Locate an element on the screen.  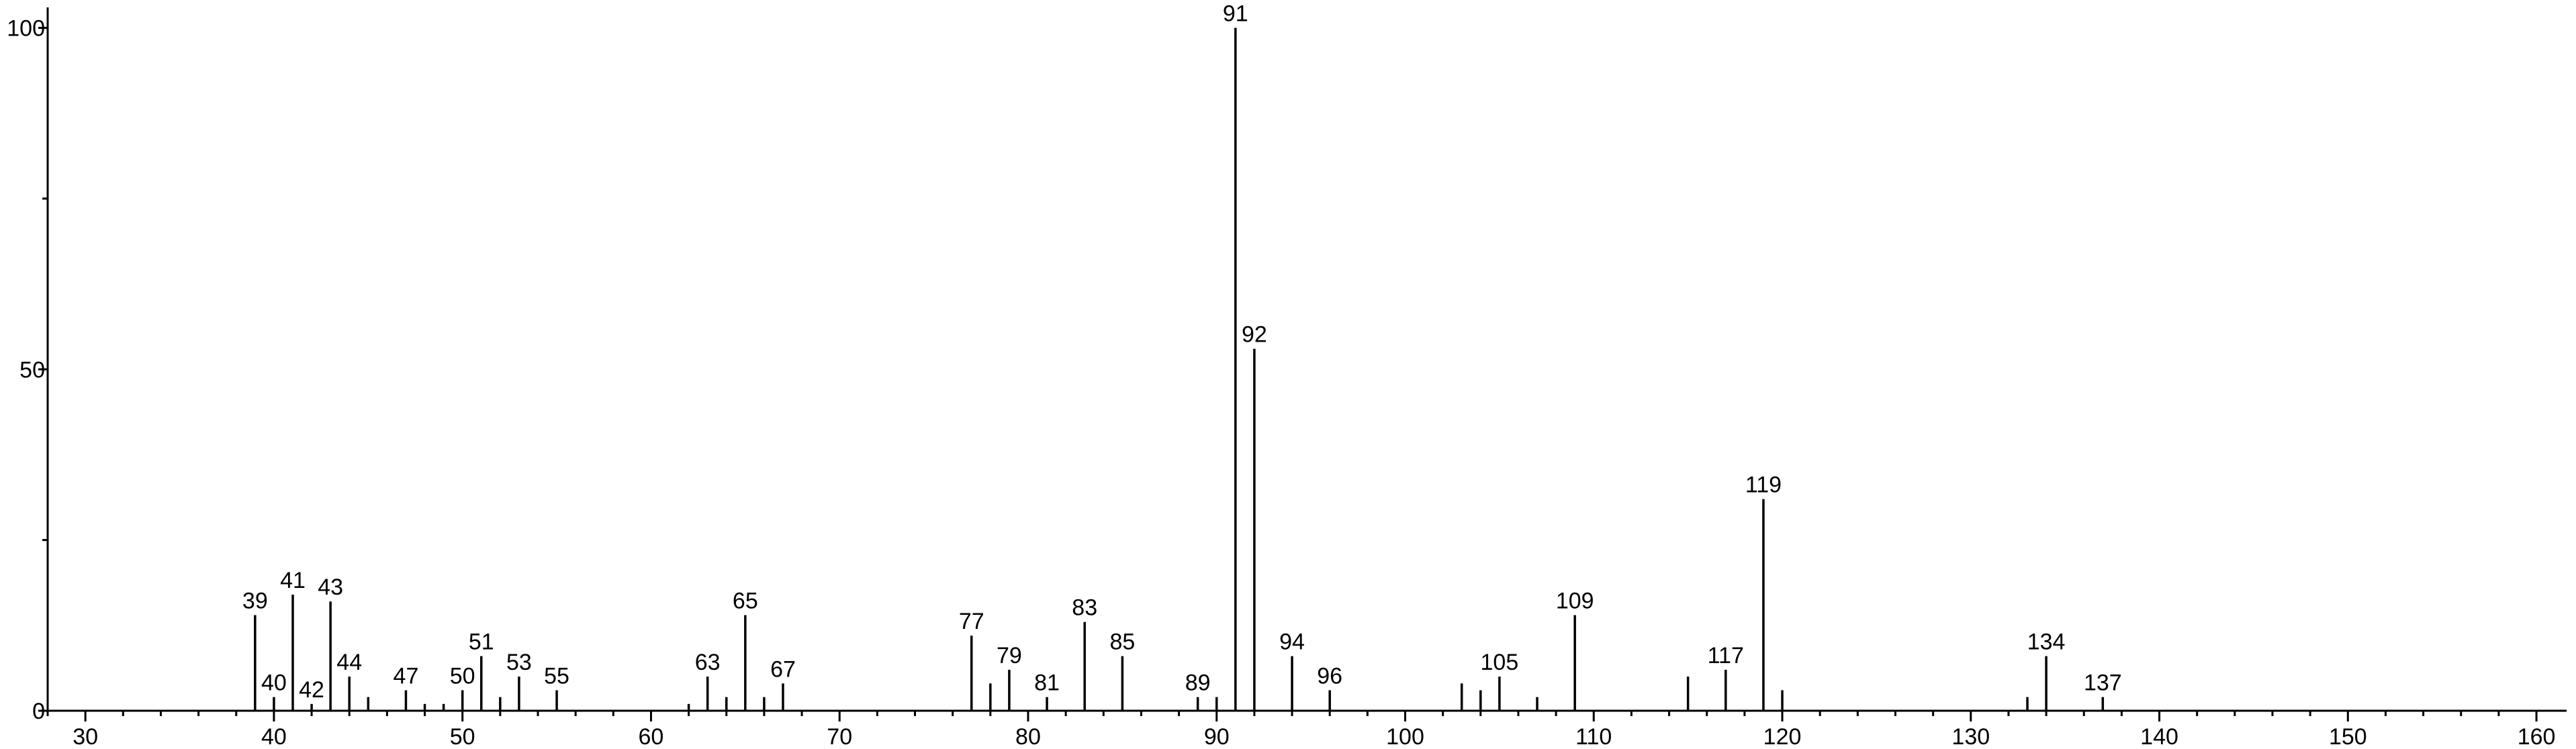
peak-label: 79 is located at coordinates (1009, 656).